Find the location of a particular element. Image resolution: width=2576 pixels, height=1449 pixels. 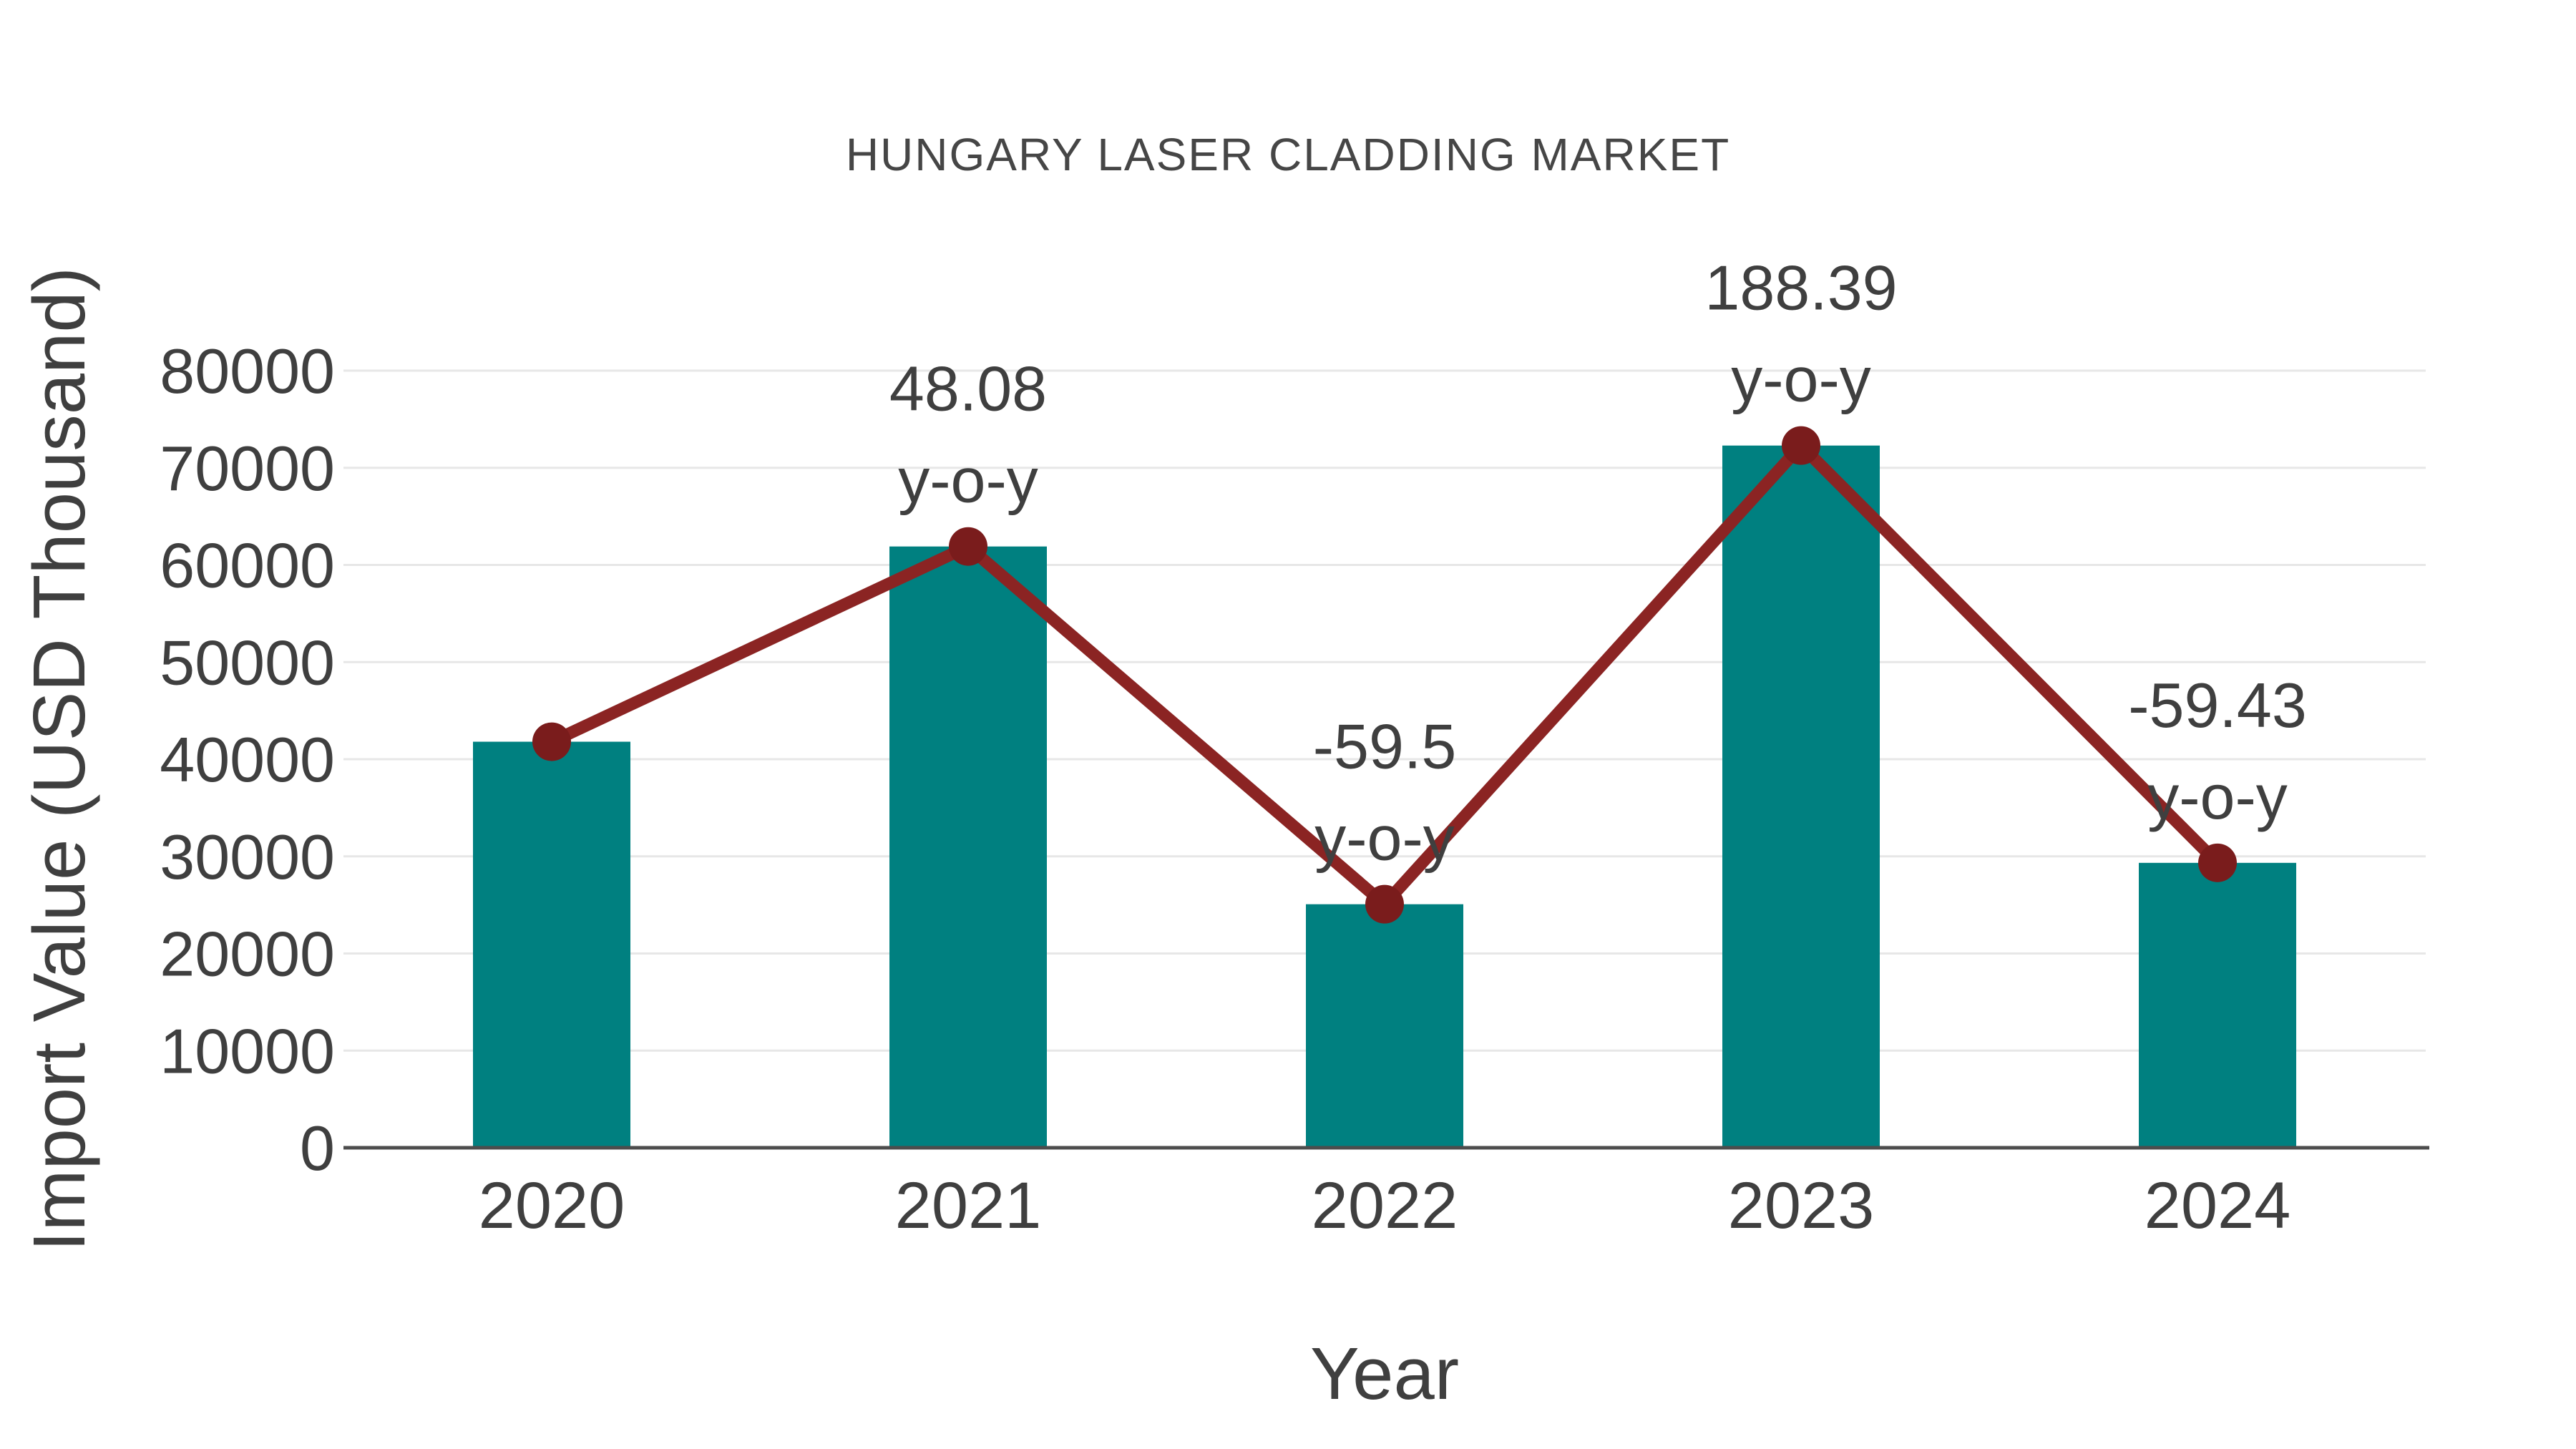

y-tick-label-70000: 70000 is located at coordinates (247, 468).